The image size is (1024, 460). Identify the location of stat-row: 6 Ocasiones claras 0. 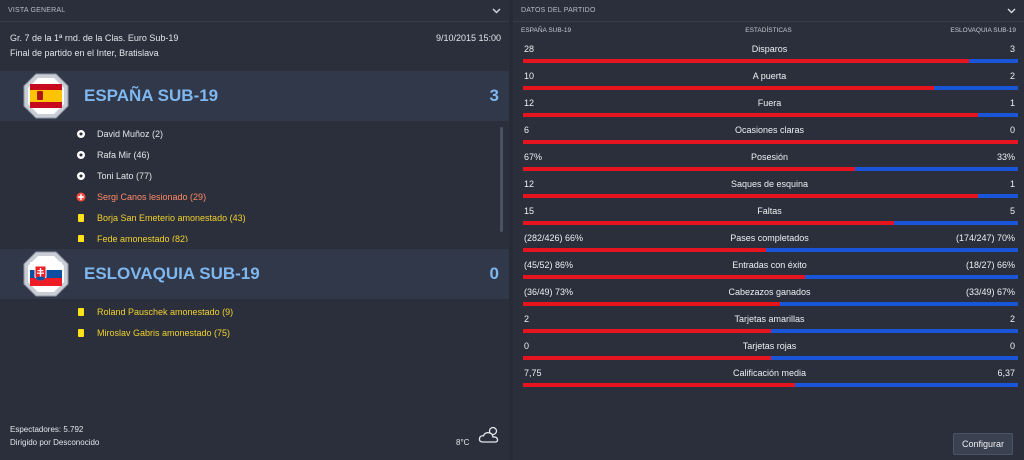
(769, 132).